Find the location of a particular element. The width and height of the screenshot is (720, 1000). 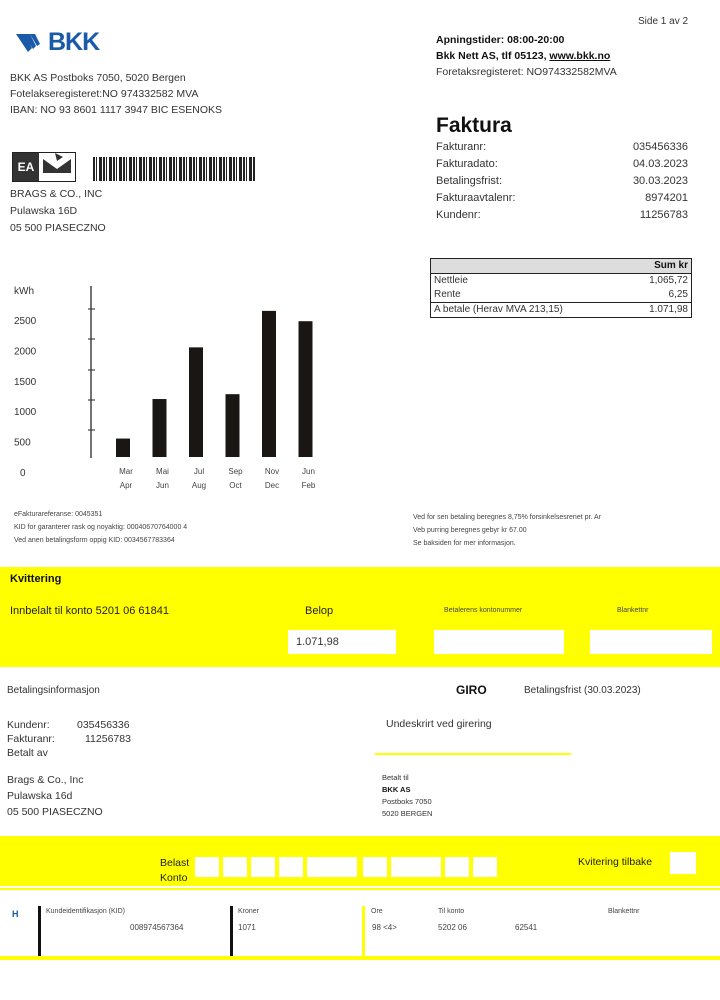

to-account-value: 5202 06 is located at coordinates (452, 927).